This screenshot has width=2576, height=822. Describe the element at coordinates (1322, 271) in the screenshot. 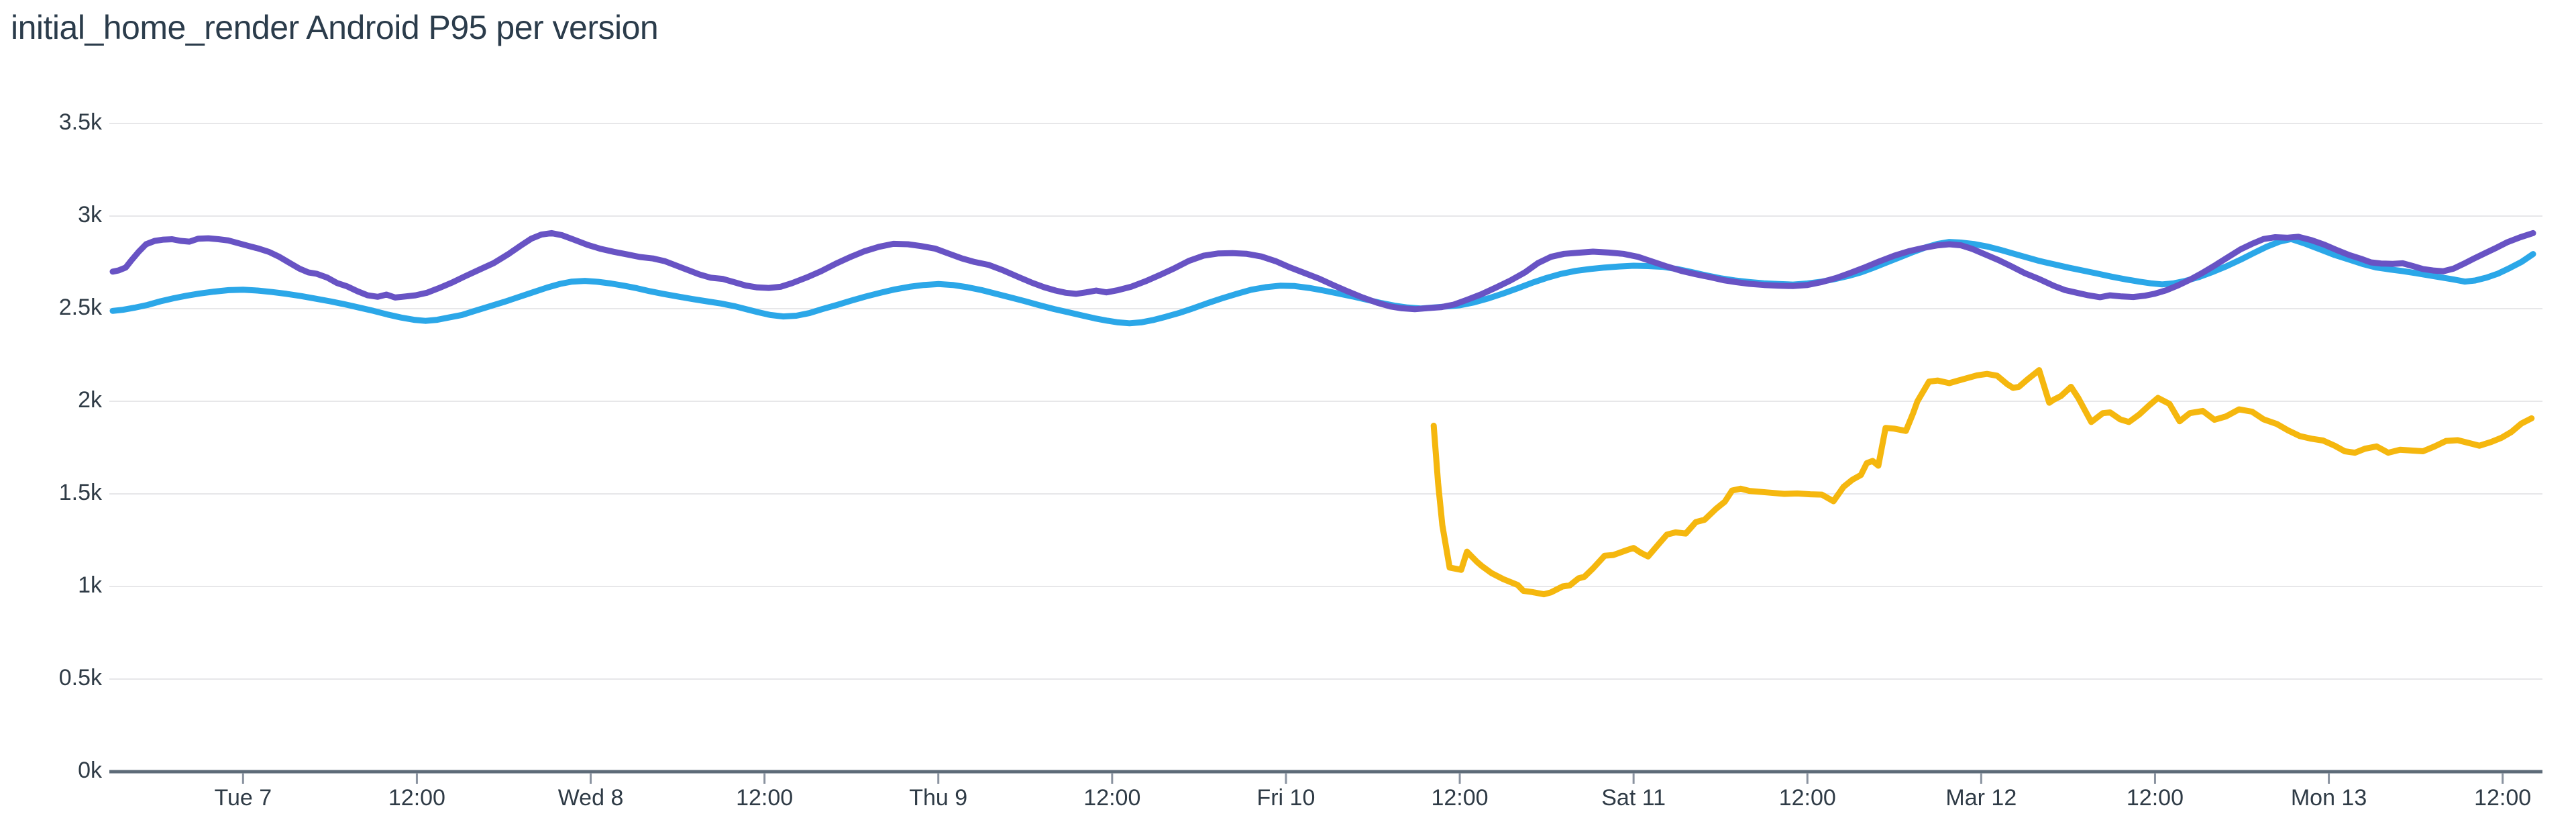

I see `series-purple-line` at that location.